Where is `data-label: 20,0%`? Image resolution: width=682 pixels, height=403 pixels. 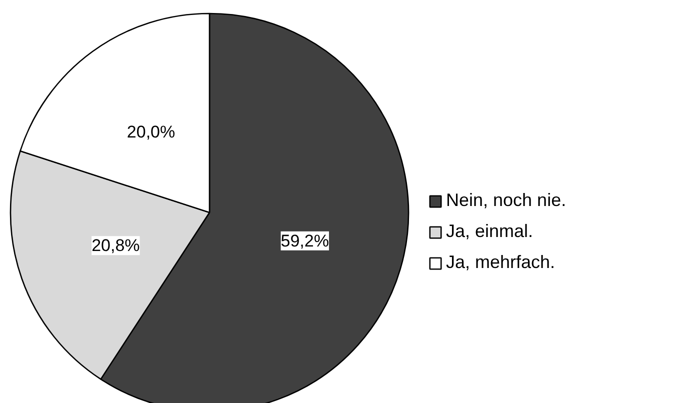
data-label: 20,0% is located at coordinates (151, 132).